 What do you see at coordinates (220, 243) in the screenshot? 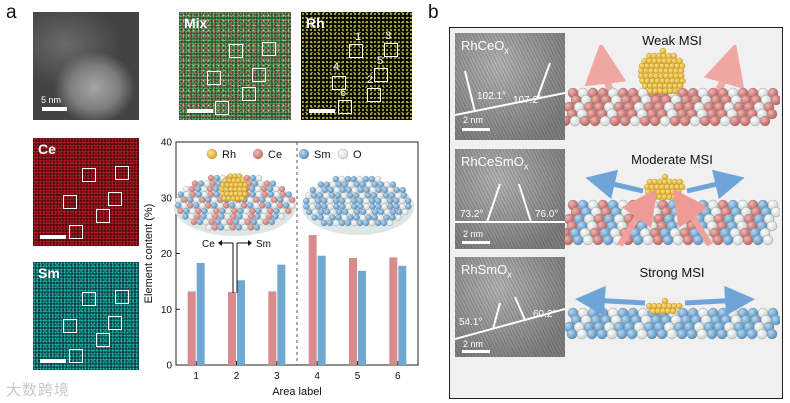
I see `arrow-head` at bounding box center [220, 243].